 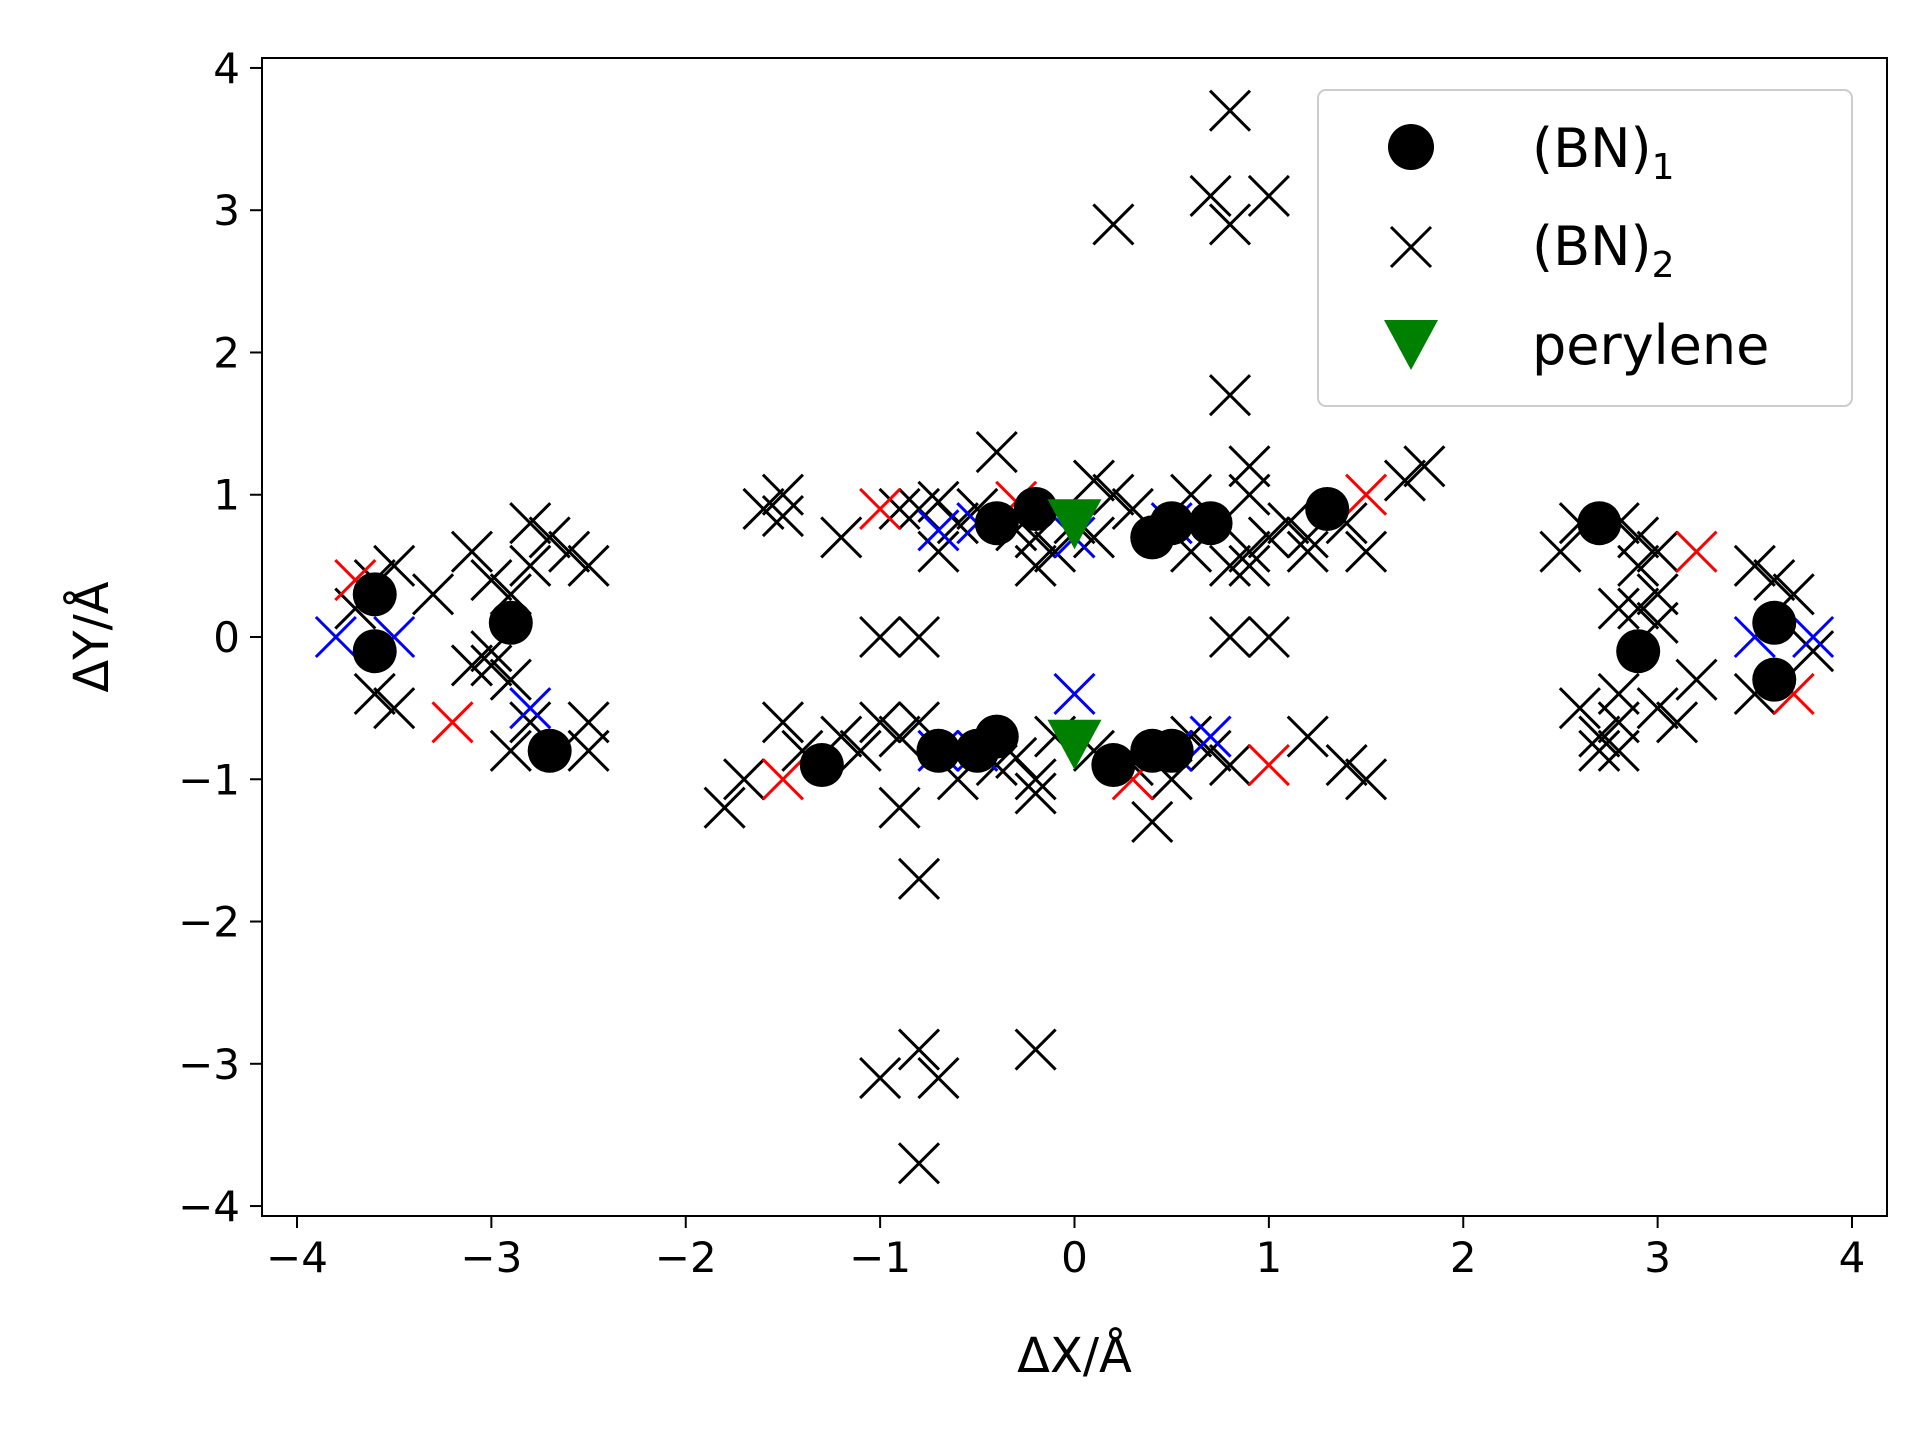 What do you see at coordinates (1657, 1257) in the screenshot?
I see `x-tick-label: 3` at bounding box center [1657, 1257].